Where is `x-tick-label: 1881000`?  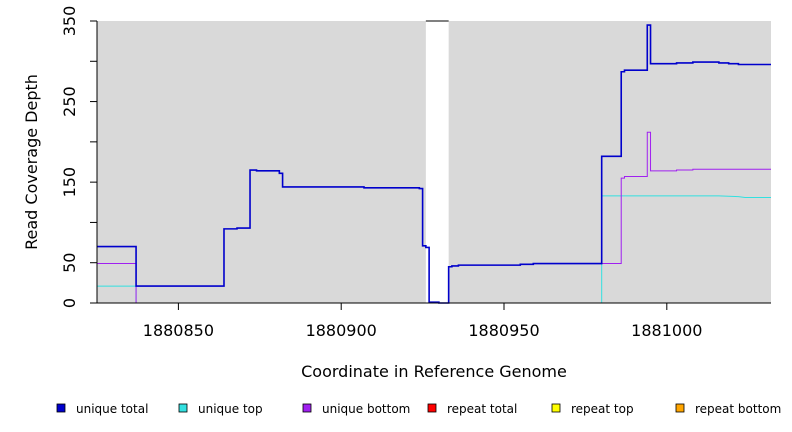
x-tick-label: 1881000 is located at coordinates (666, 330).